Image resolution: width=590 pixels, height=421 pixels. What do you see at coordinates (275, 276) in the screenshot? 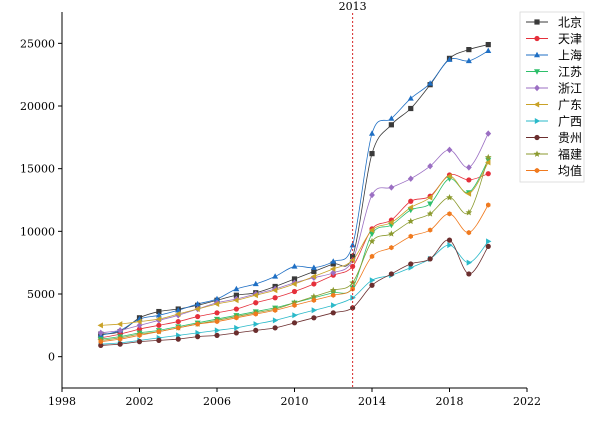
I see `series-3-point-2009` at bounding box center [275, 276].